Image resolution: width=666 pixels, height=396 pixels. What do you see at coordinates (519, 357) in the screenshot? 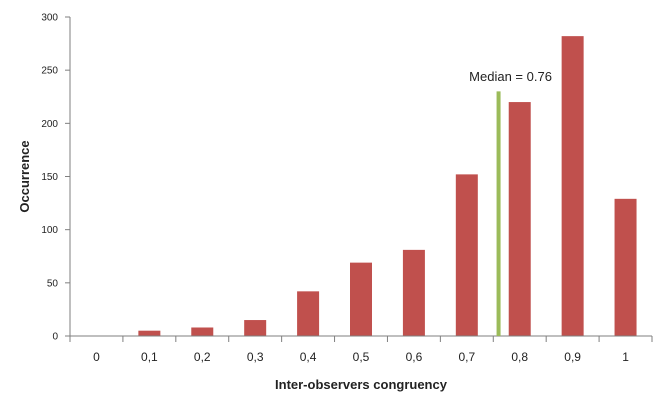
I see `x-tick-label: 0,8` at bounding box center [519, 357].